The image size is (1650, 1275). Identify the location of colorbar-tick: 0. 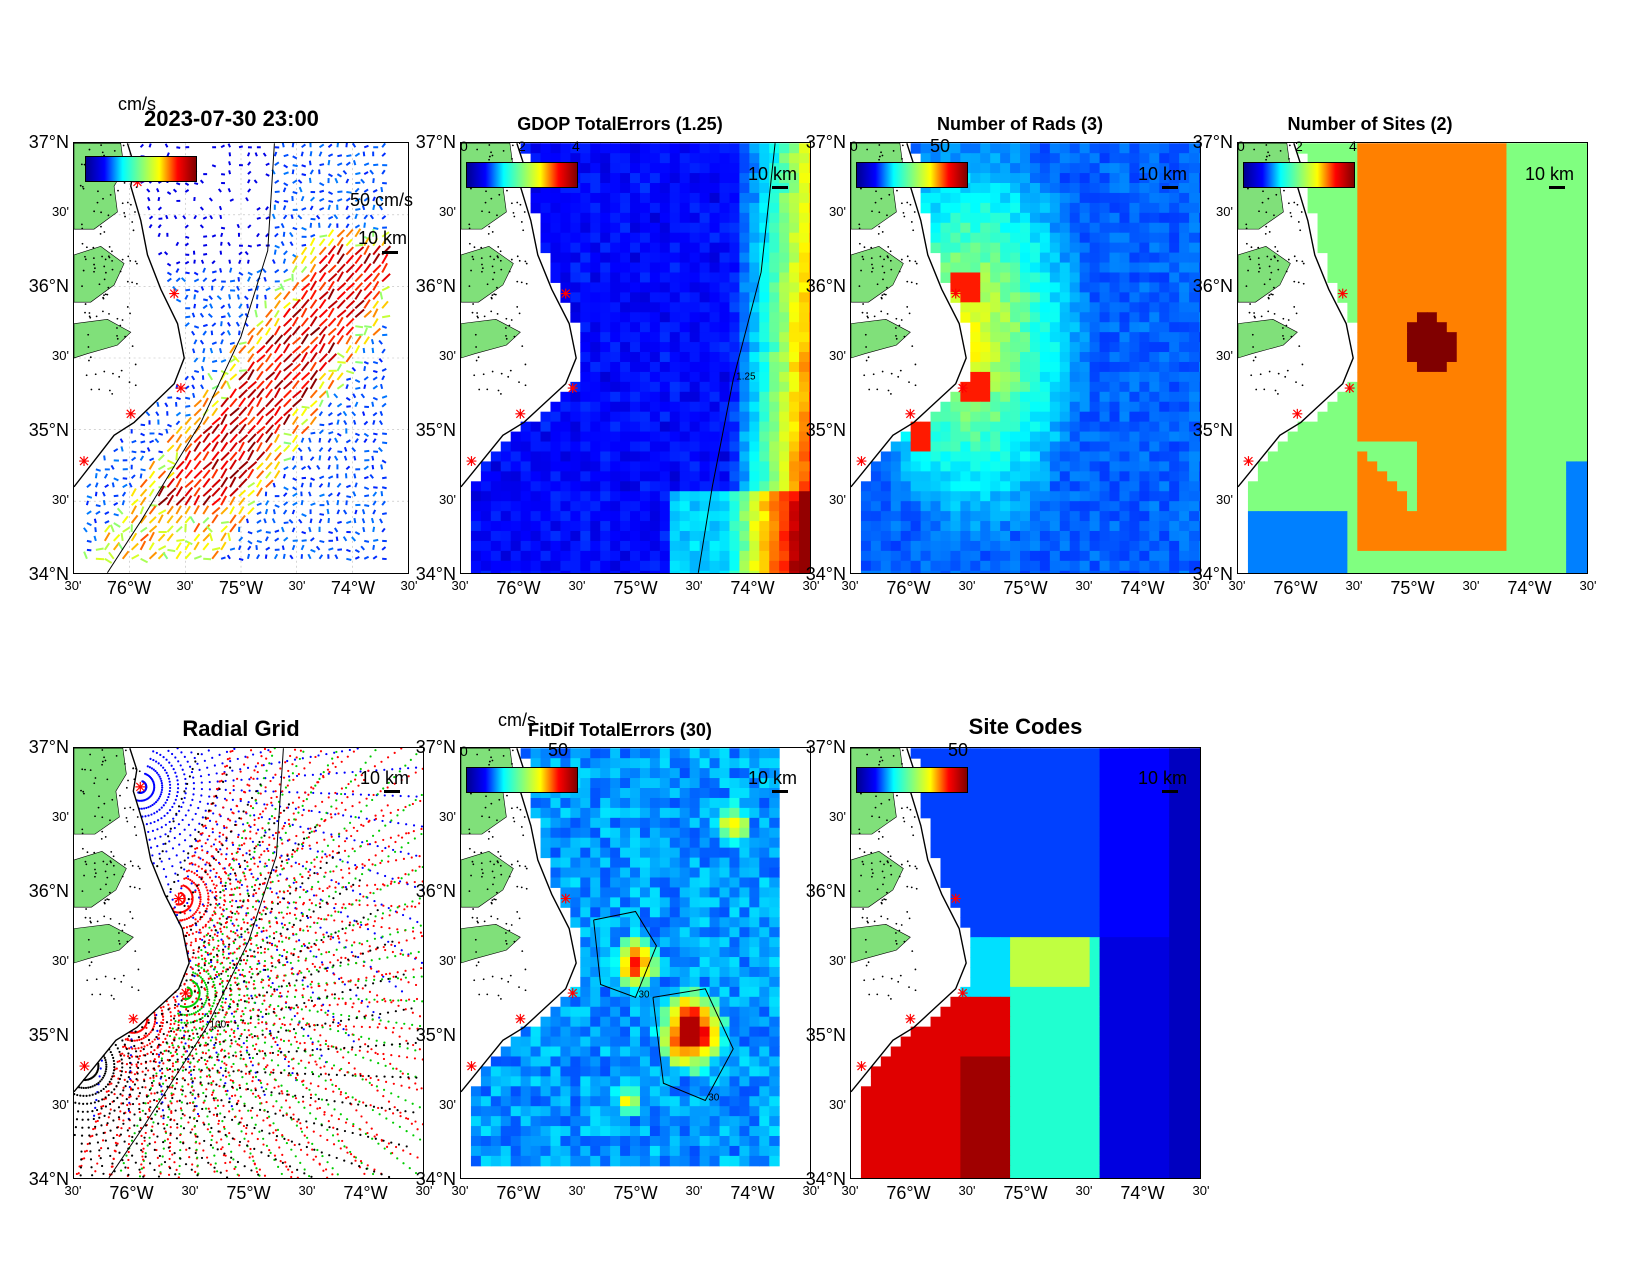
(854, 146).